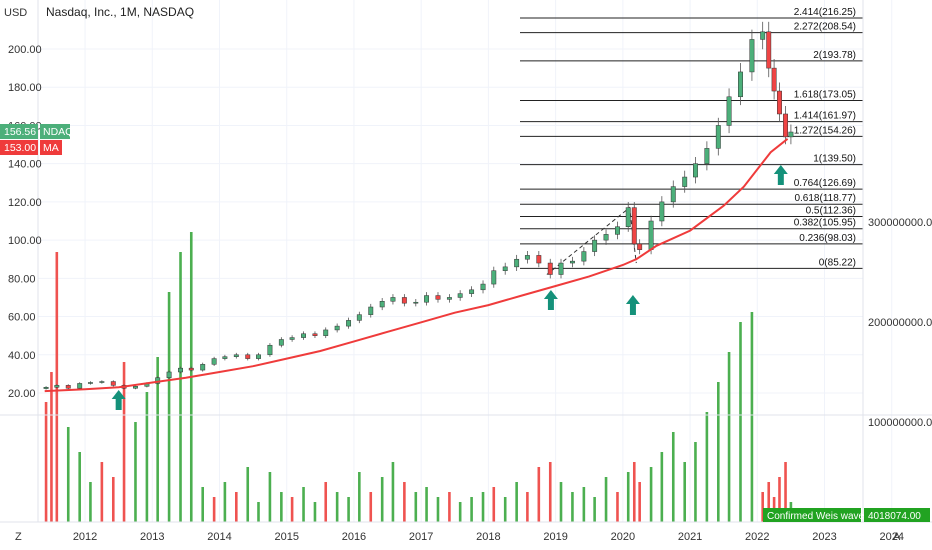 The image size is (932, 550). What do you see at coordinates (831, 210) in the screenshot?
I see `fib-level-label: 0.5(112.36)` at bounding box center [831, 210].